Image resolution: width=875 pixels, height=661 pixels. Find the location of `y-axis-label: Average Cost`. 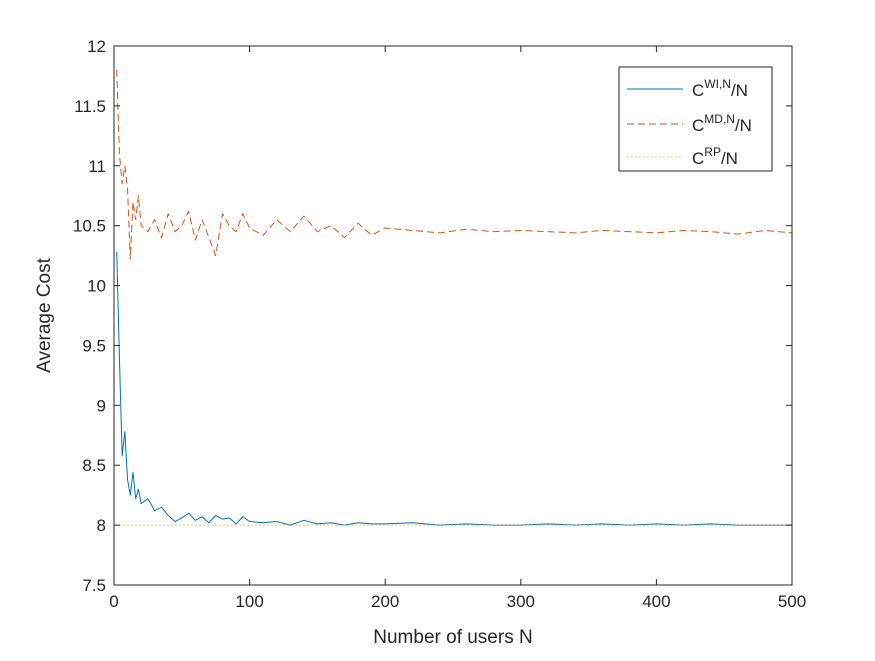

y-axis-label: Average Cost is located at coordinates (44, 314).